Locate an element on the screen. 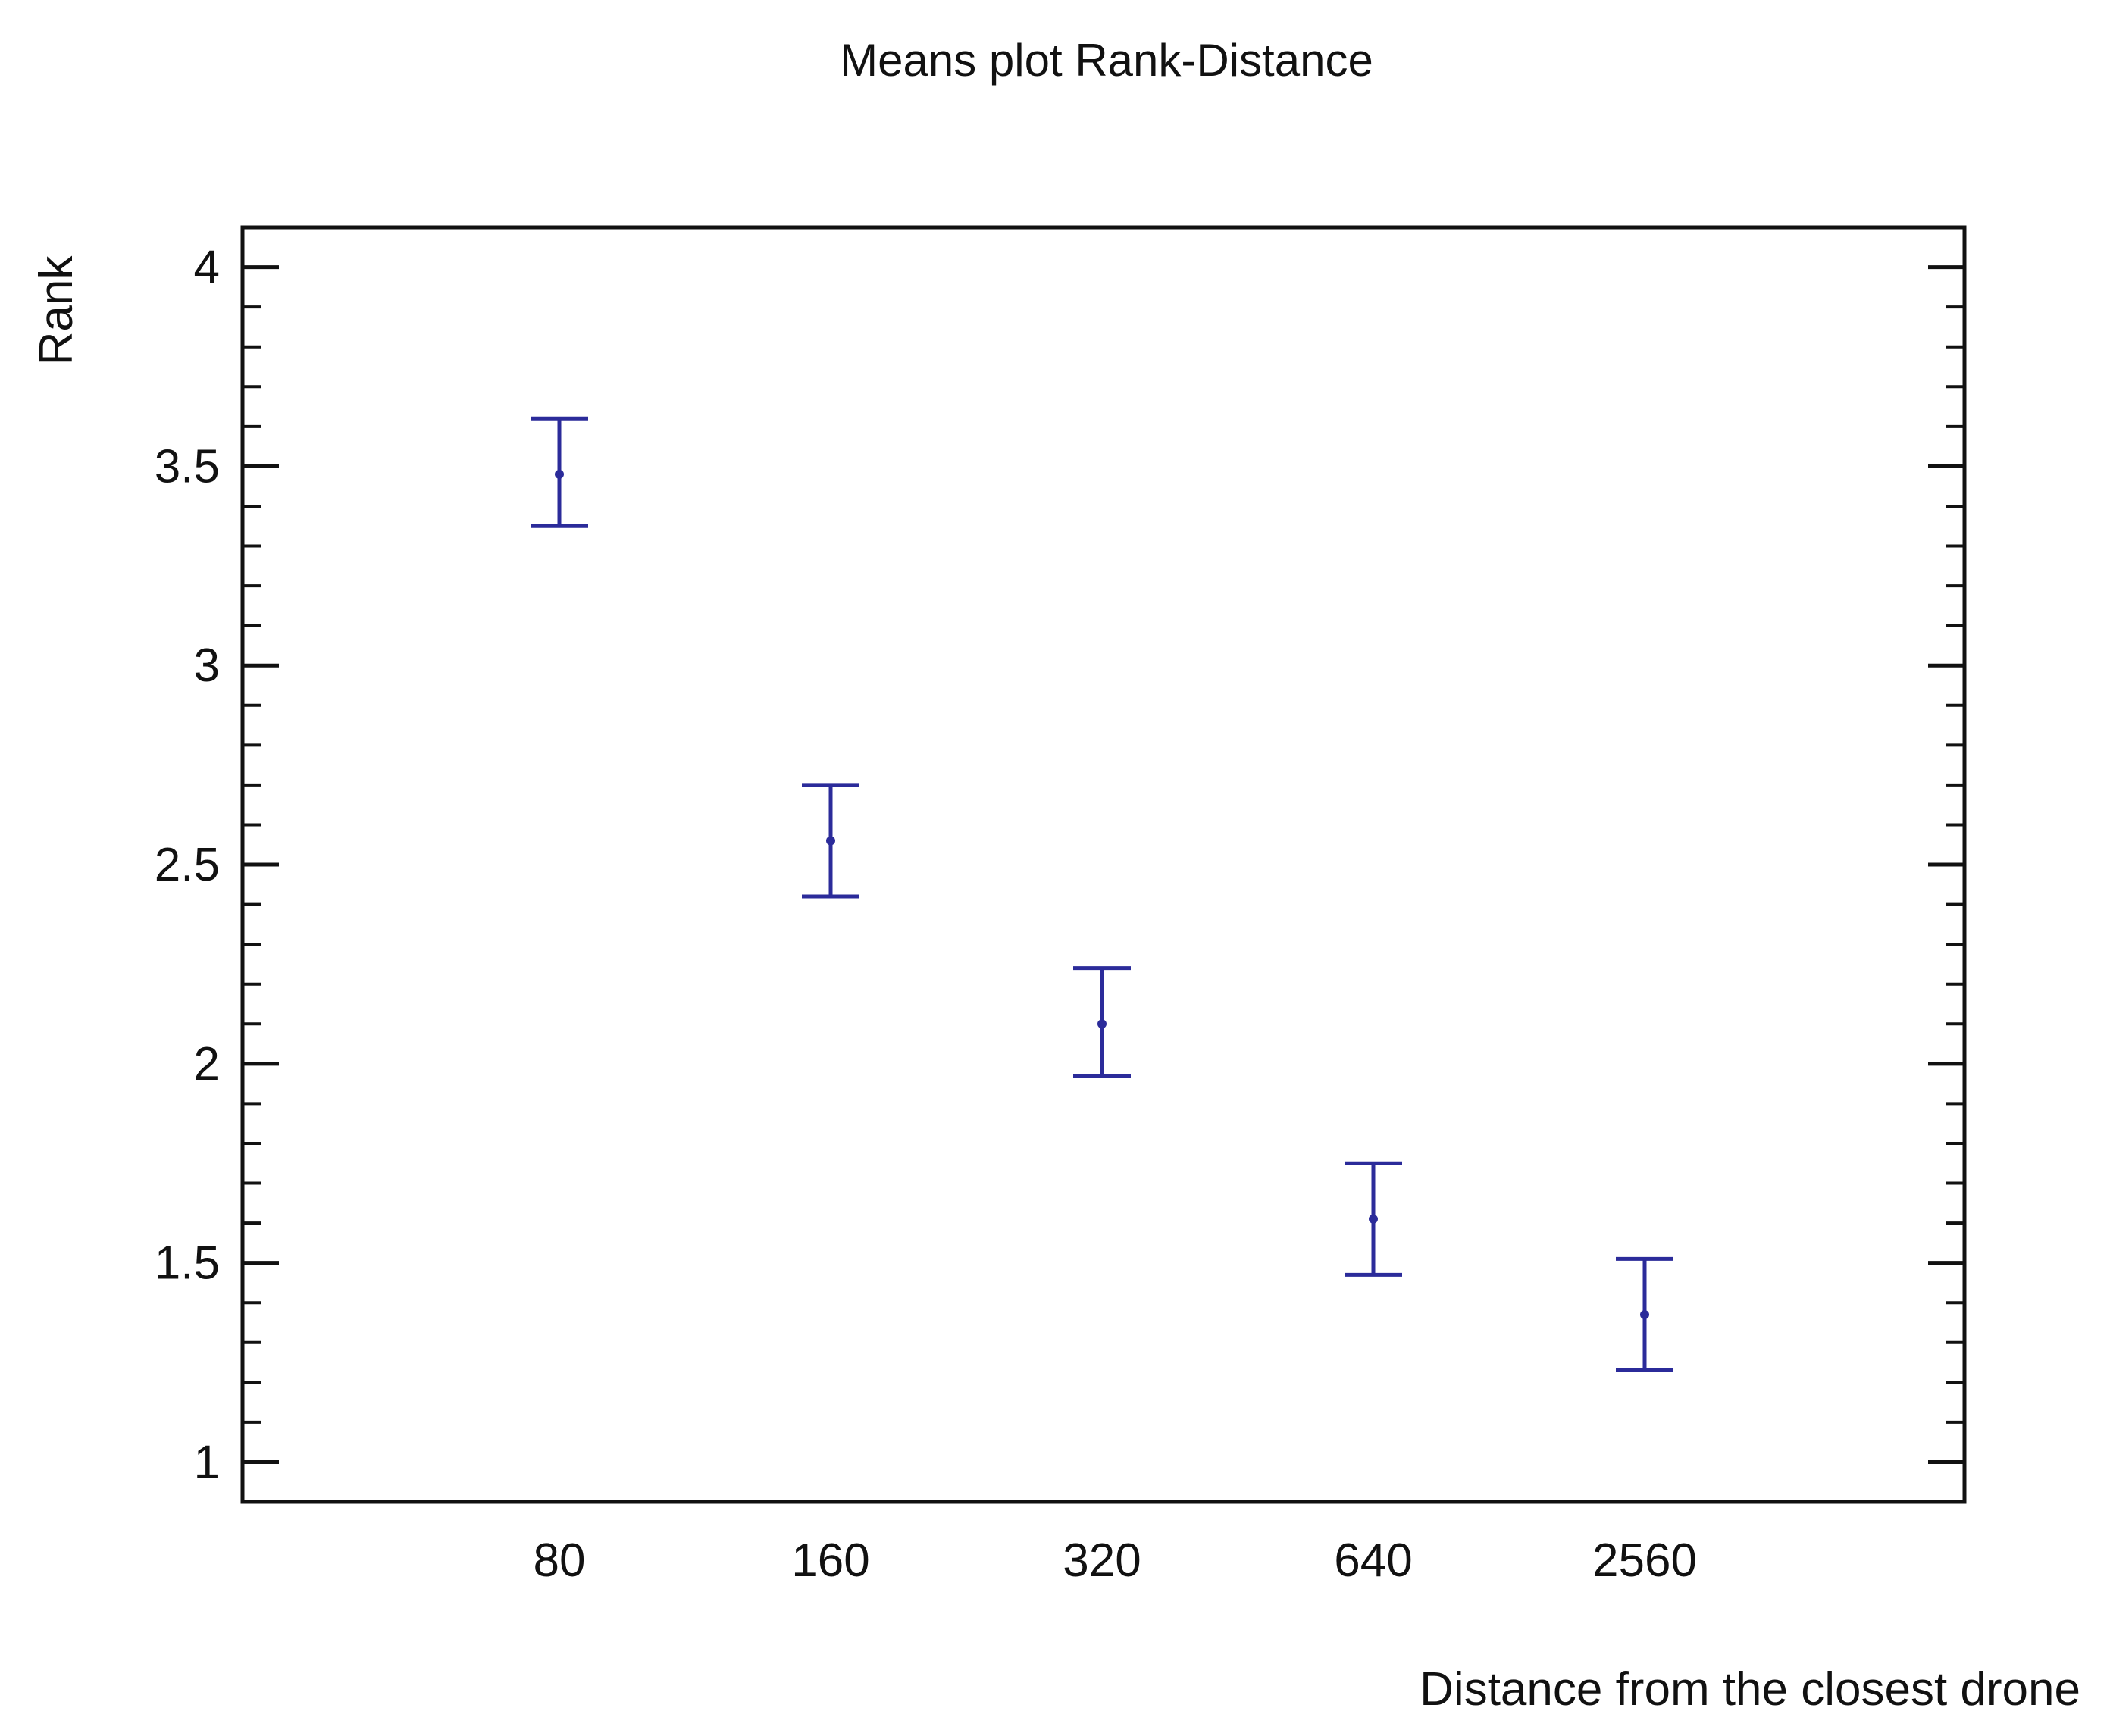 The image size is (2110, 1736). x-tick-label: 640 is located at coordinates (1373, 1560).